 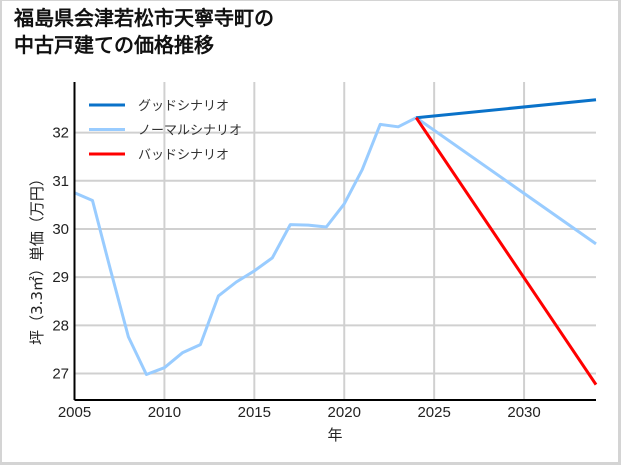 What do you see at coordinates (60, 277) in the screenshot?
I see `y-tick-label: 29` at bounding box center [60, 277].